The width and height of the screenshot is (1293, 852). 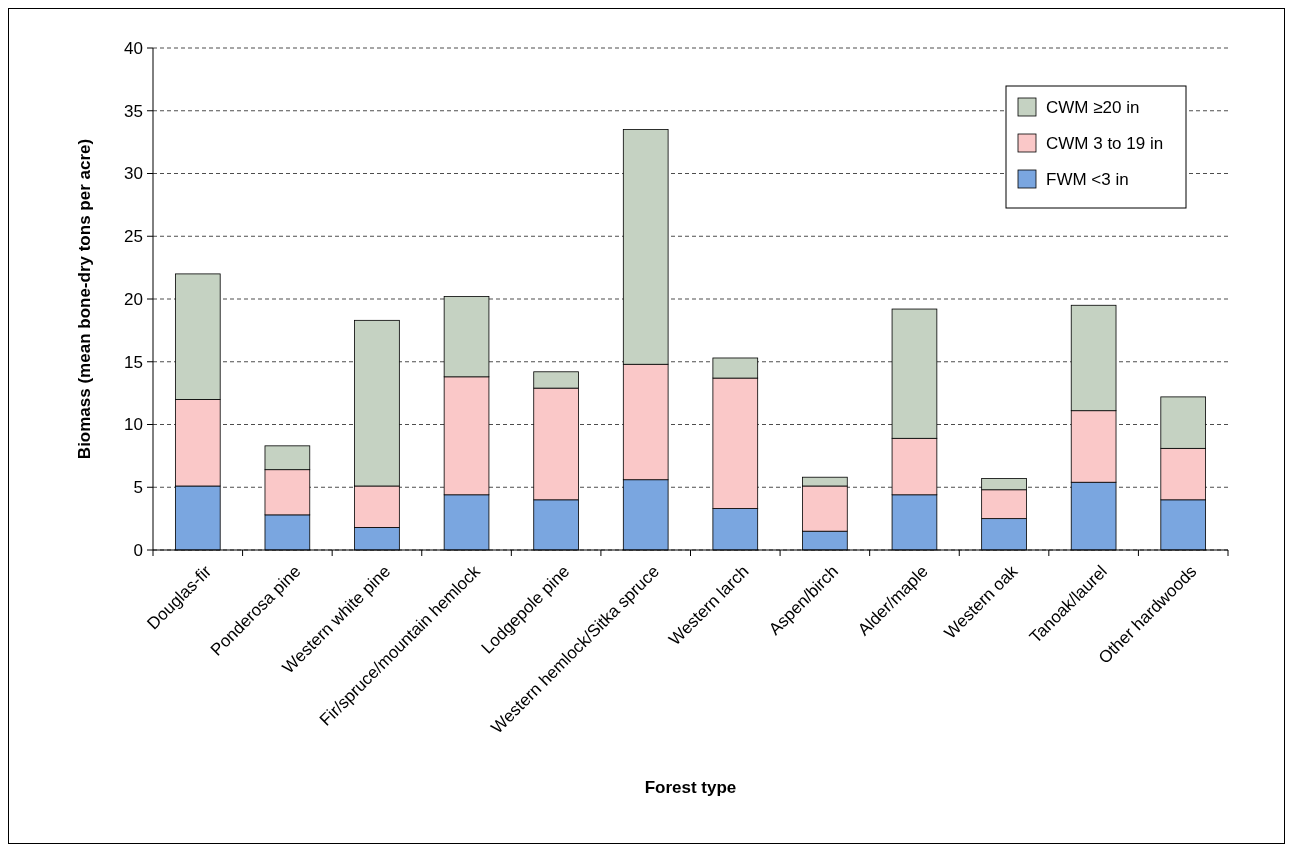 What do you see at coordinates (138, 488) in the screenshot?
I see `y-tick-label: 5` at bounding box center [138, 488].